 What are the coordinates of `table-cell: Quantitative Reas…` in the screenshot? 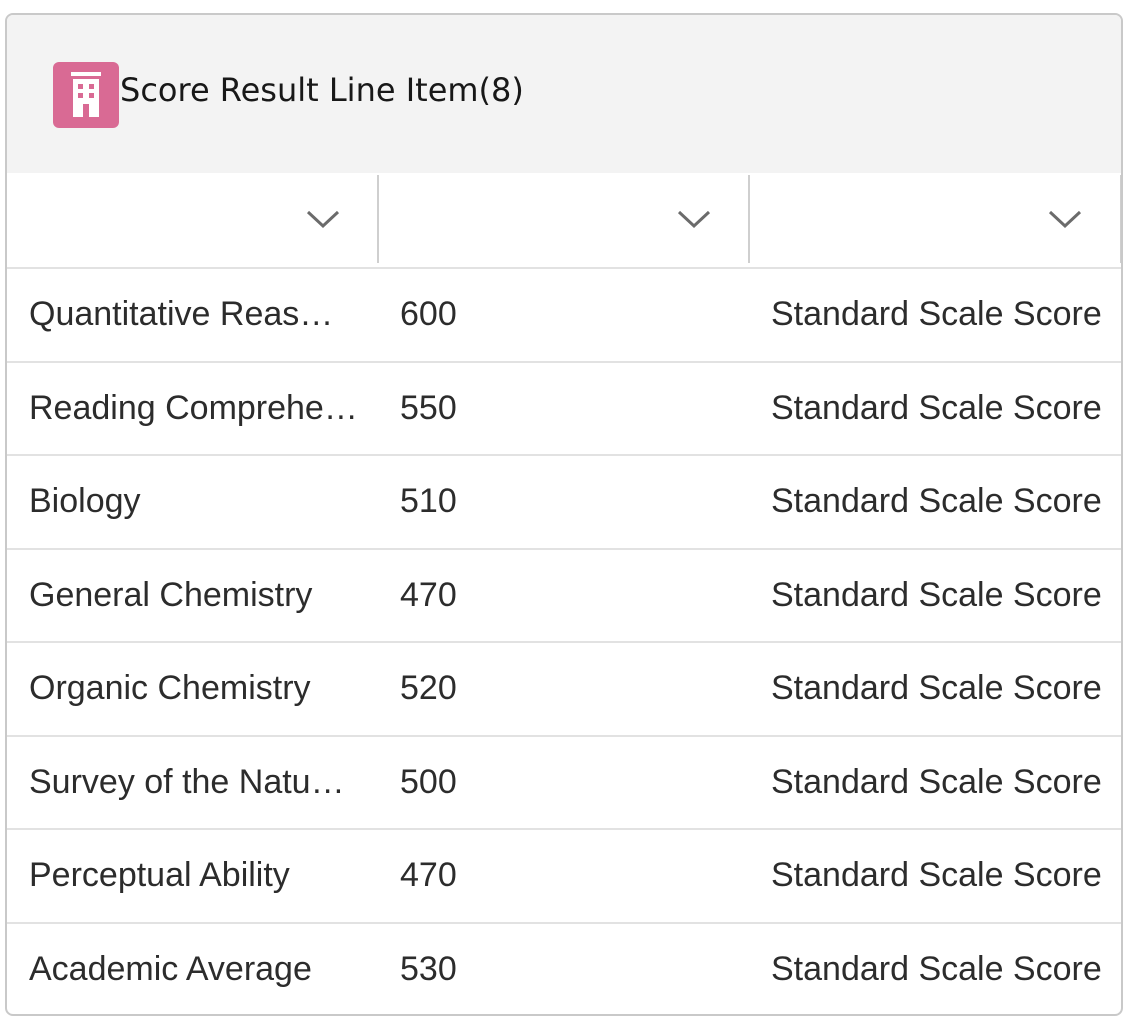 It's located at (181, 314).